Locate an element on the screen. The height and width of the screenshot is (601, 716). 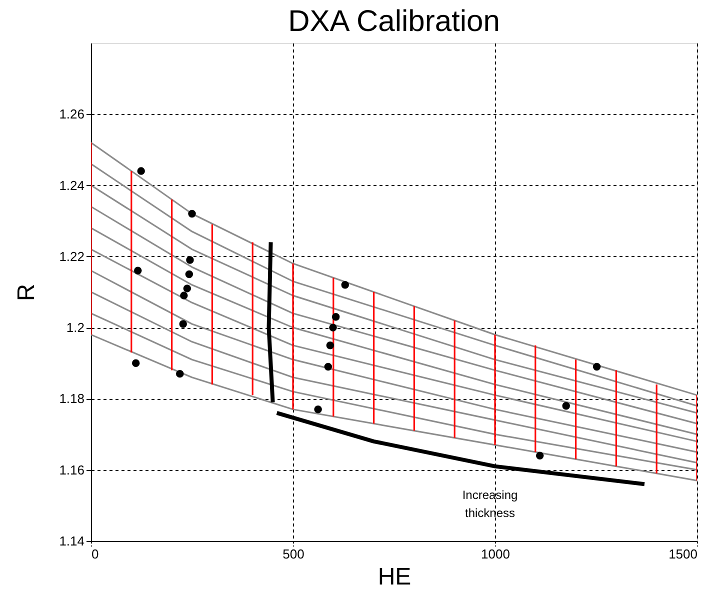
x-tick-label: 1500 is located at coordinates (683, 554).